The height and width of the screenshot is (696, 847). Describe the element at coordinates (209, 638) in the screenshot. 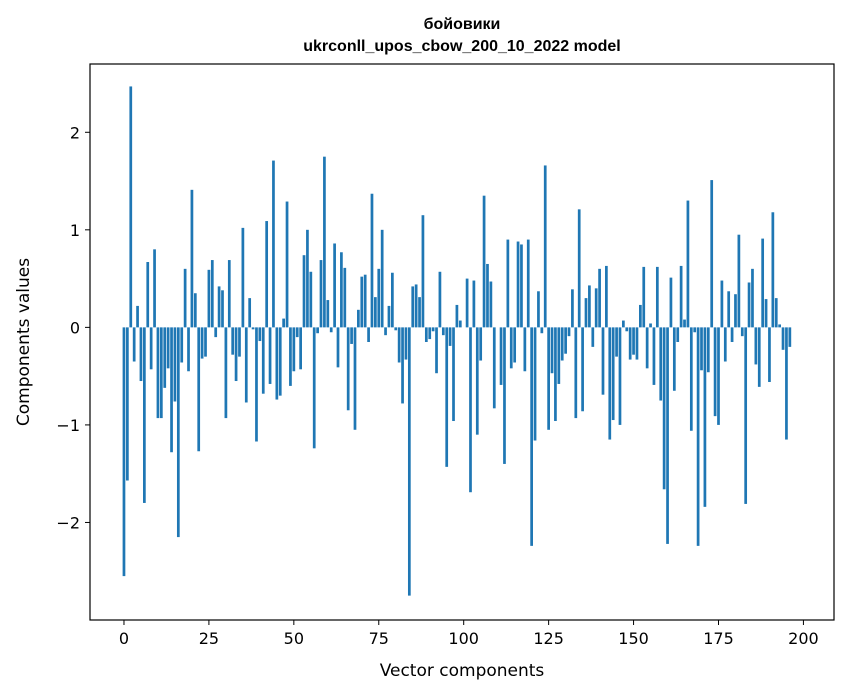

I see `x-tick-label: 25` at that location.